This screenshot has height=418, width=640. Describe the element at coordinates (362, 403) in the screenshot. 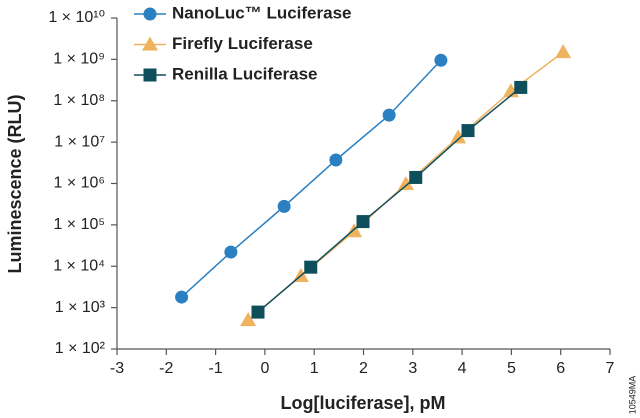

I see `x-axis-label: Log[luciferase], pM` at that location.